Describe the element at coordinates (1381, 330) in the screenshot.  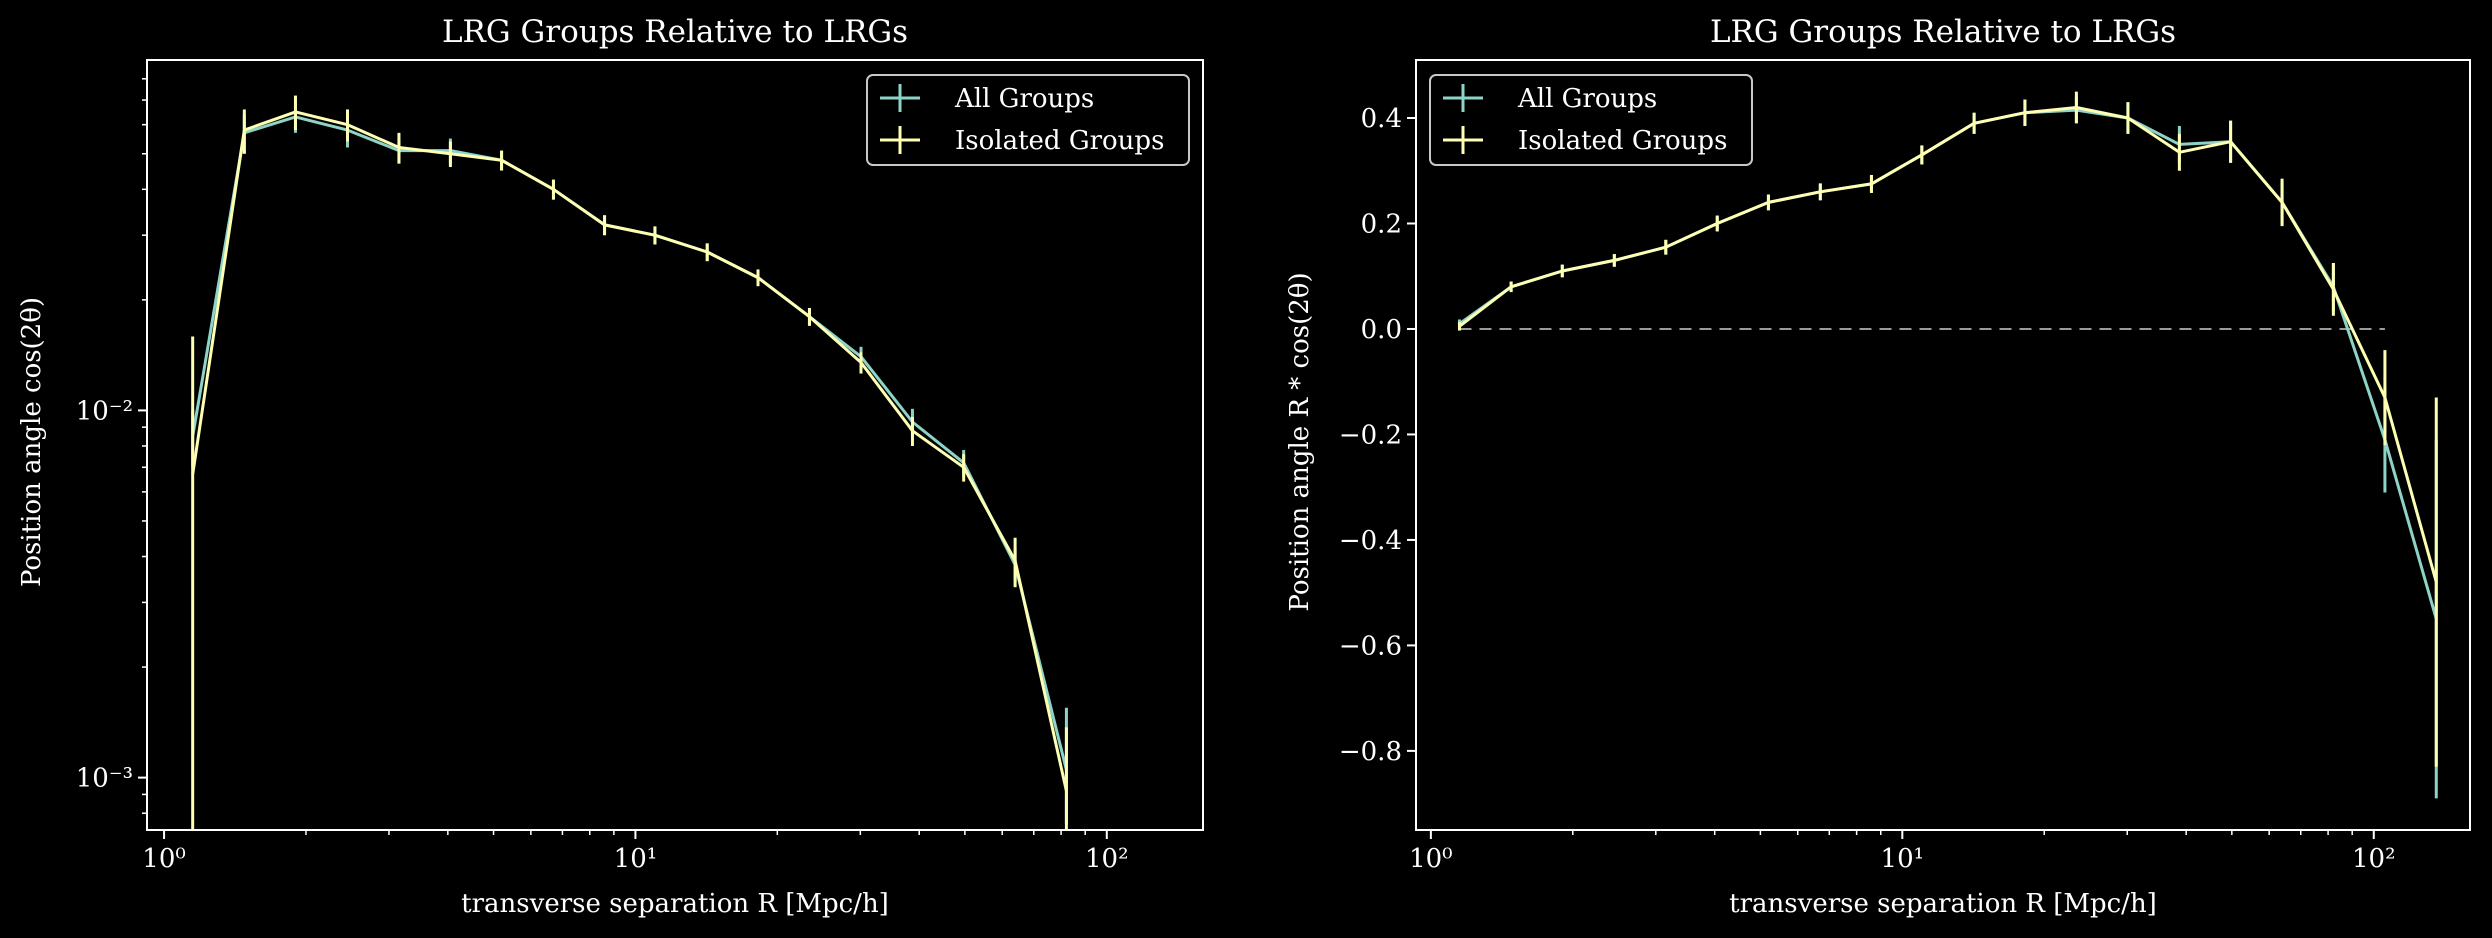
I see `right-ytick-label: 0.0` at that location.